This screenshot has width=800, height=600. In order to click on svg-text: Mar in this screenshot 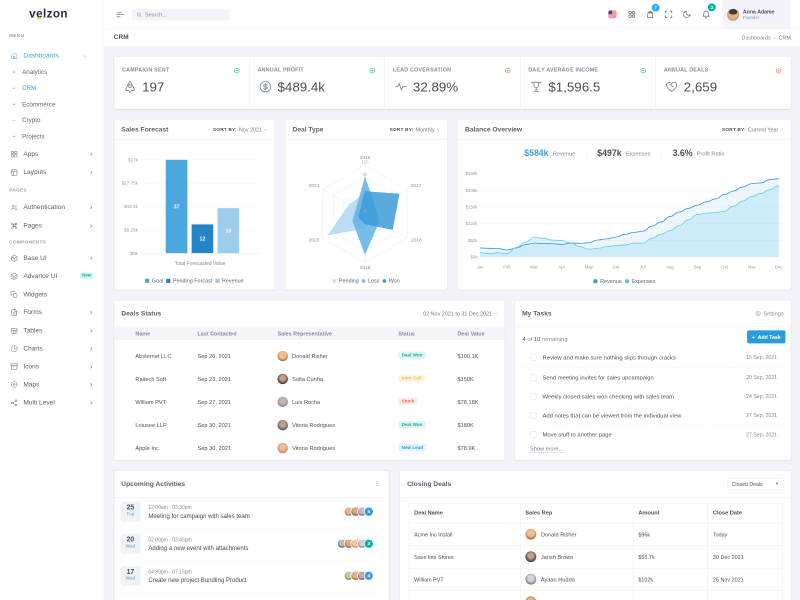, I will do `click(534, 267)`.